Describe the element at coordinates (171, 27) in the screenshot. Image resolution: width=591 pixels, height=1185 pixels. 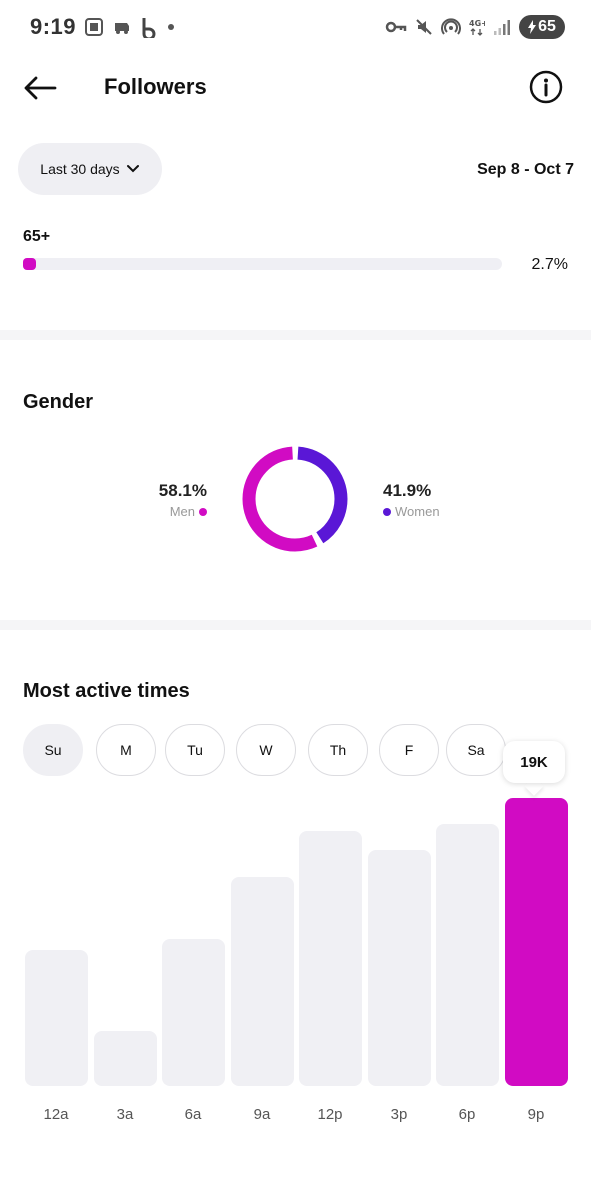
I see `dot-icon` at that location.